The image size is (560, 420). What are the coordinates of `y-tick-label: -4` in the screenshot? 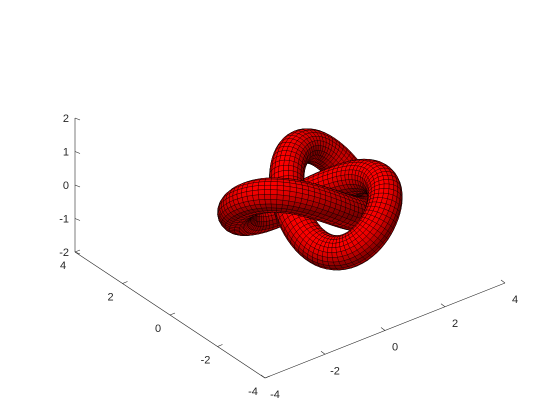 It's located at (253, 392).